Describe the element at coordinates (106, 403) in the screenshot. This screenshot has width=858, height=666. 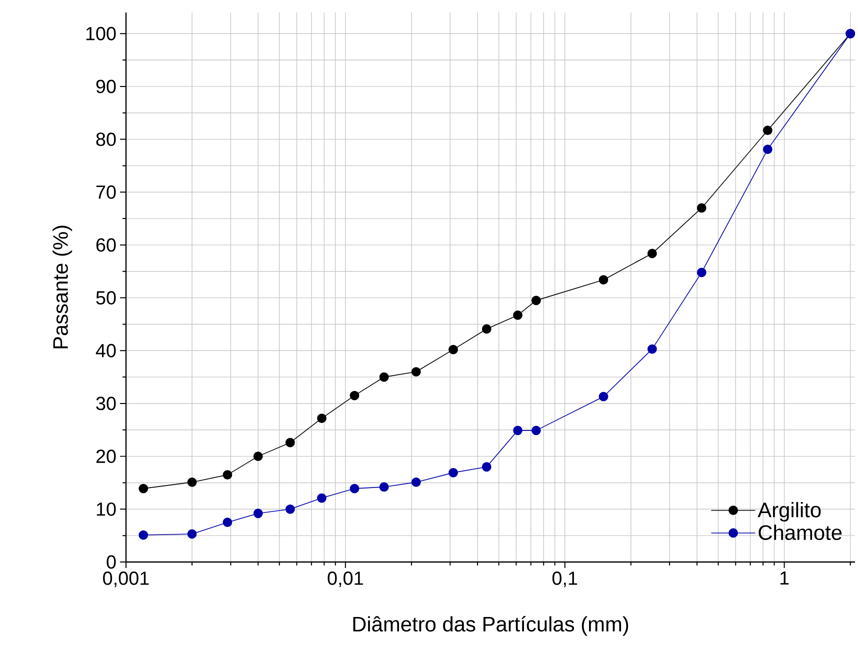
I see `y-tick-label: 30` at that location.